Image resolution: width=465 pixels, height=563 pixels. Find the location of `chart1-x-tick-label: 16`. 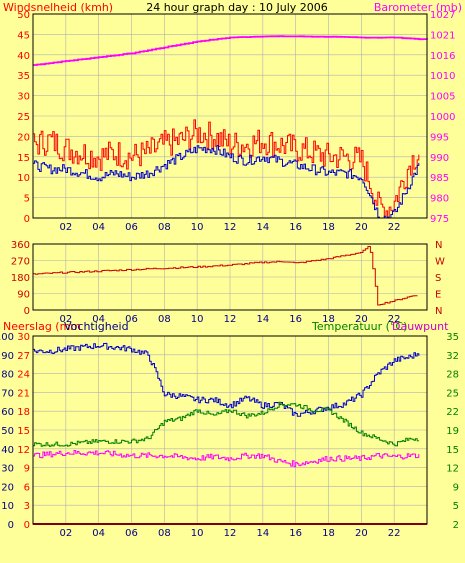

chart1-x-tick-label: 16 is located at coordinates (295, 227).